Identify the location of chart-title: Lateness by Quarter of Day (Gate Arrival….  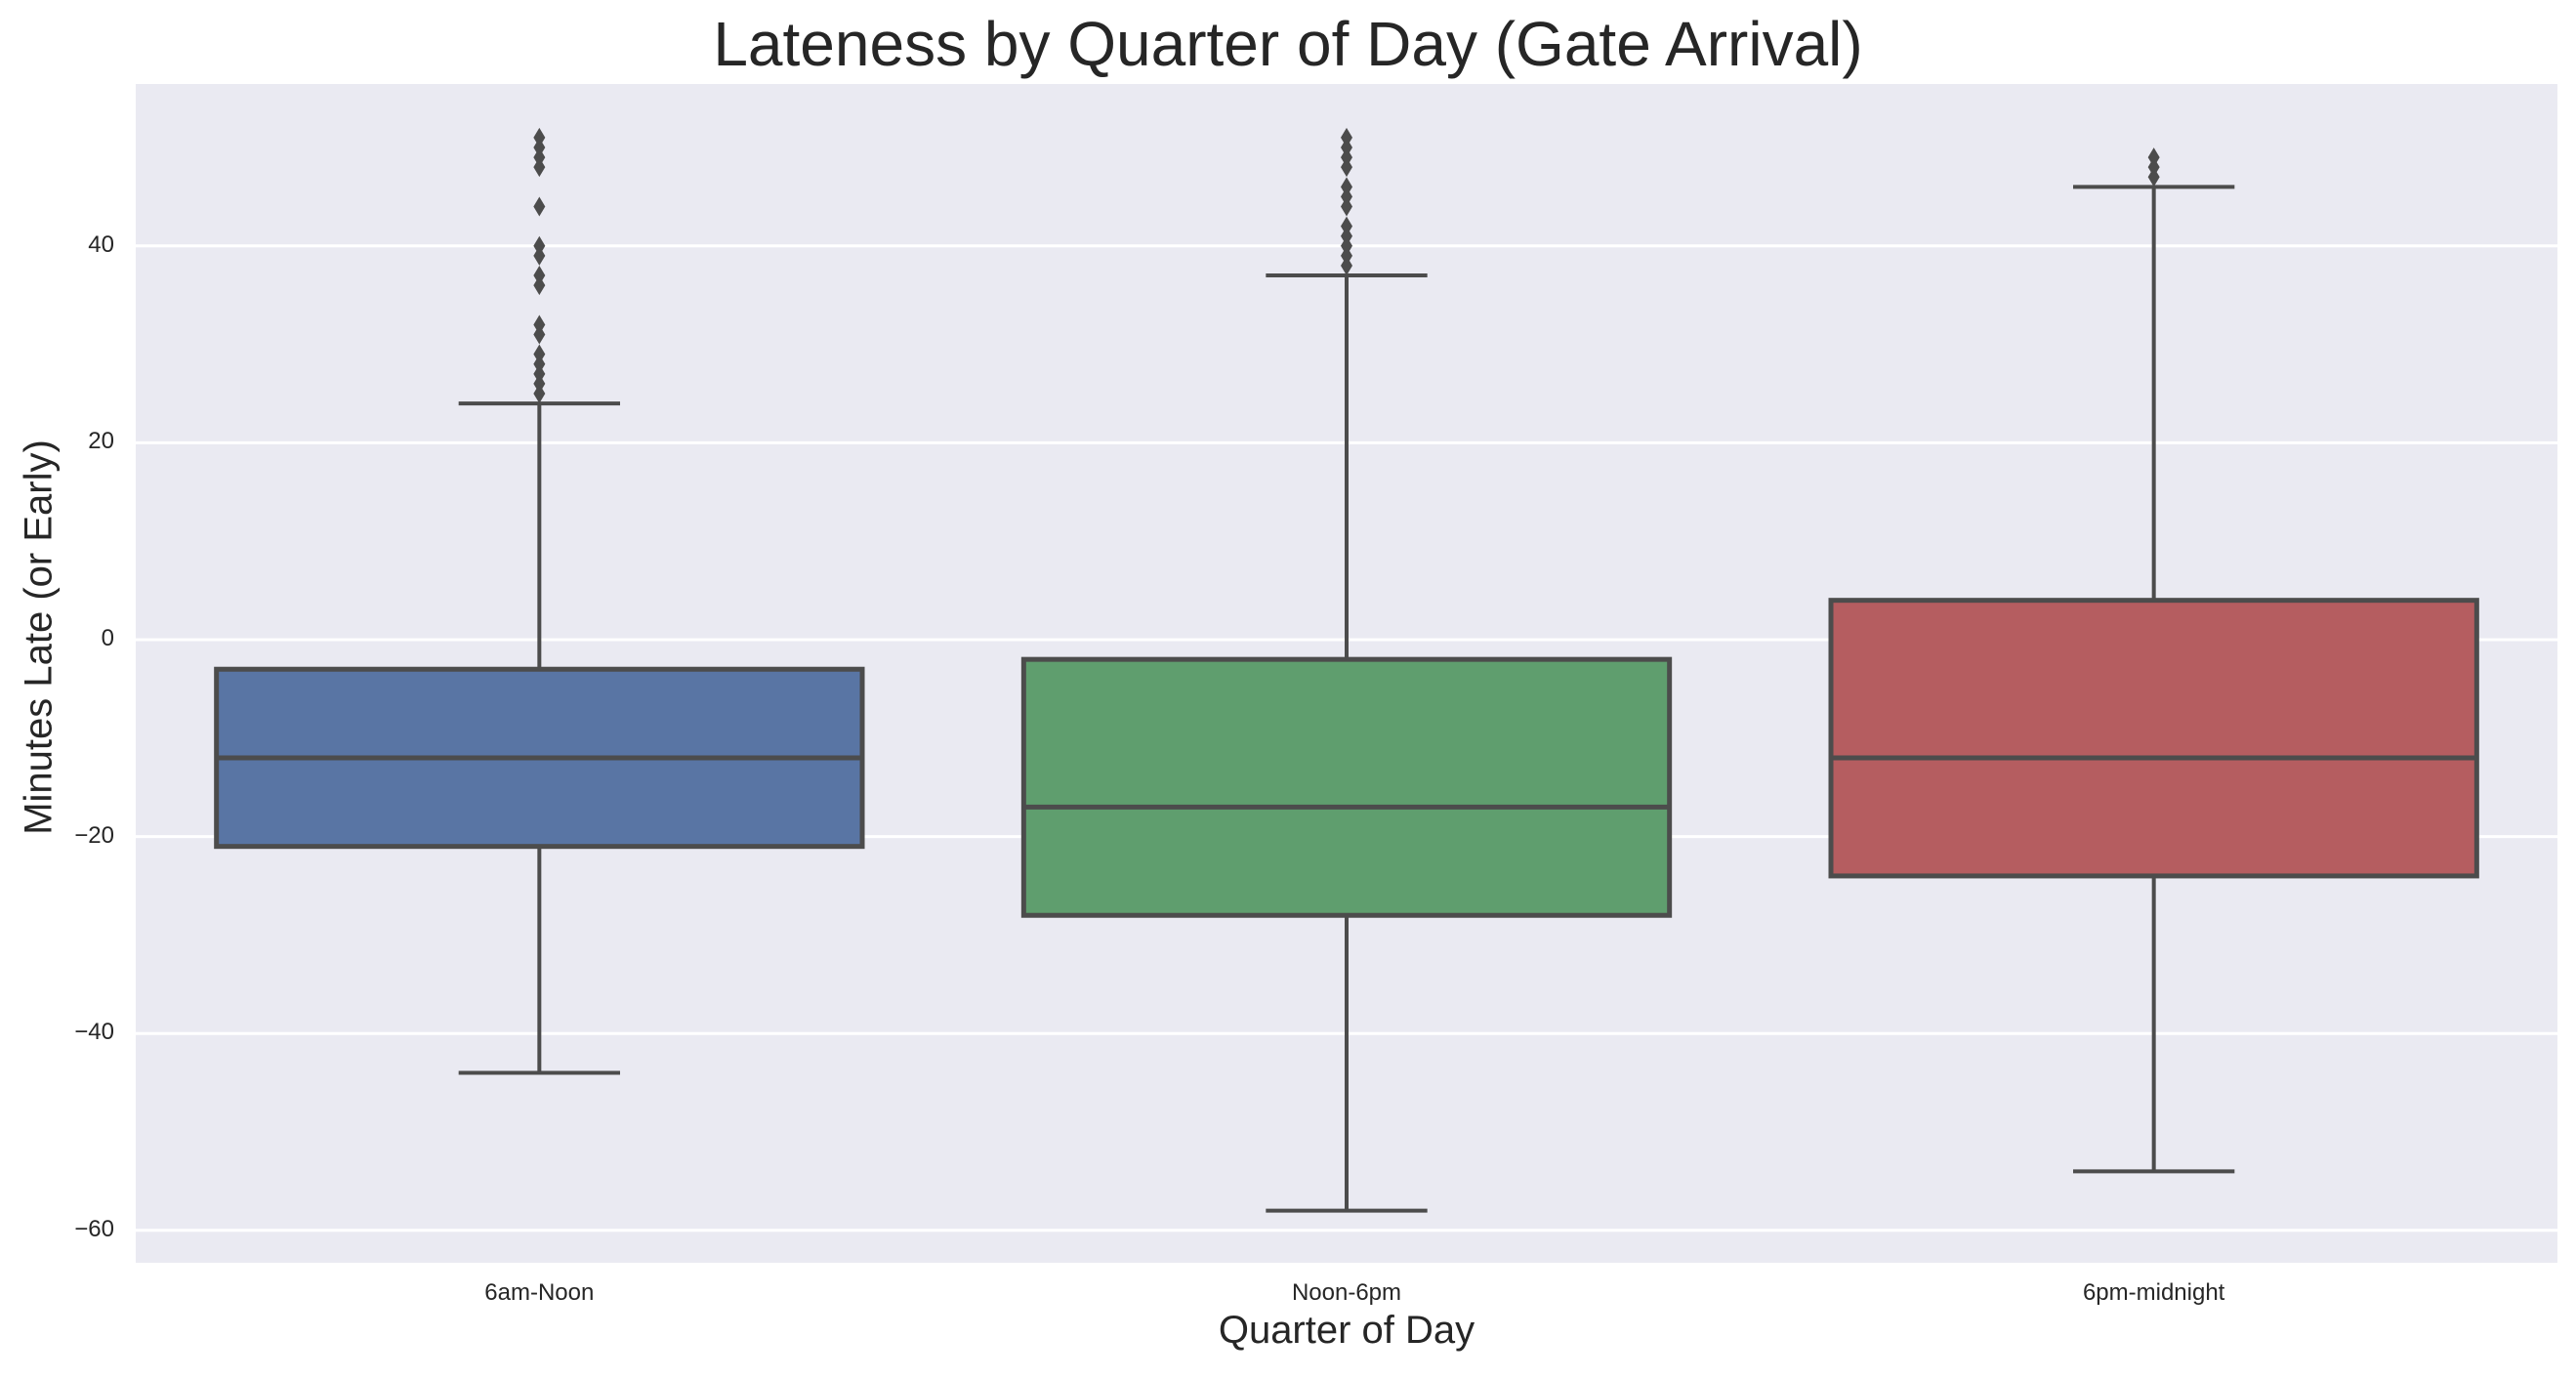
(1288, 44).